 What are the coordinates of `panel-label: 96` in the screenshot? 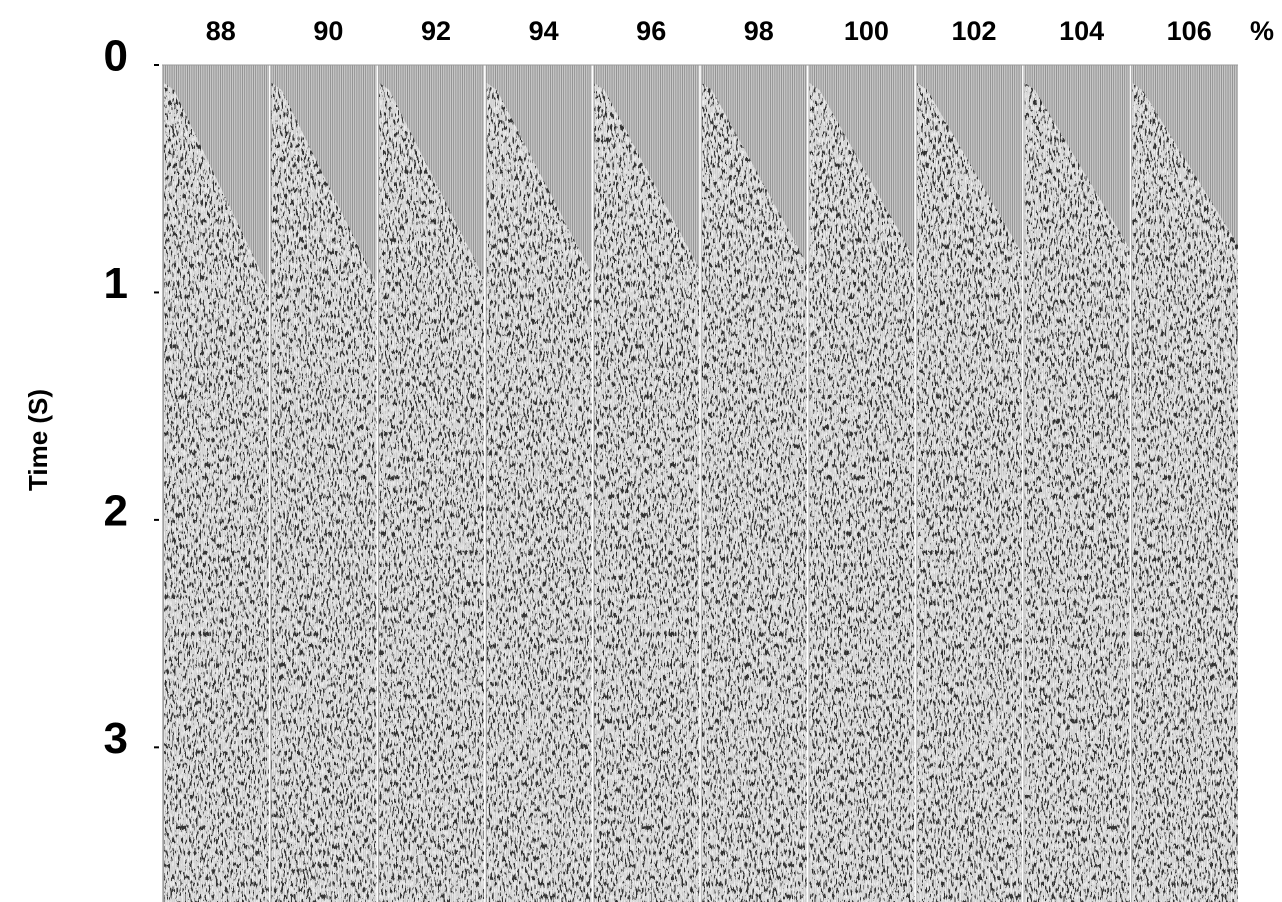 It's located at (651, 31).